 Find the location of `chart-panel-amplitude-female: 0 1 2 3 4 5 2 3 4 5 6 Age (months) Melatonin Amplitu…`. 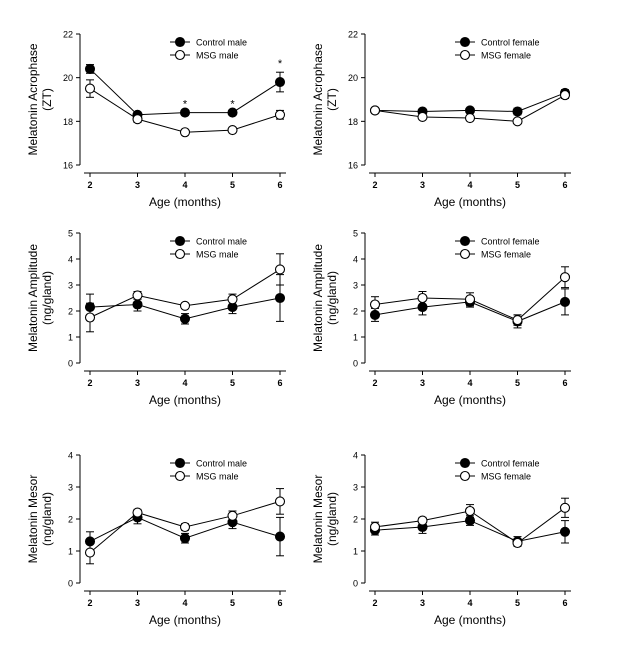

chart-panel-amplitude-female: 0 1 2 3 4 5 2 3 4 5 6 Age (months) Melatonin Amplitu… is located at coordinates (441, 318).